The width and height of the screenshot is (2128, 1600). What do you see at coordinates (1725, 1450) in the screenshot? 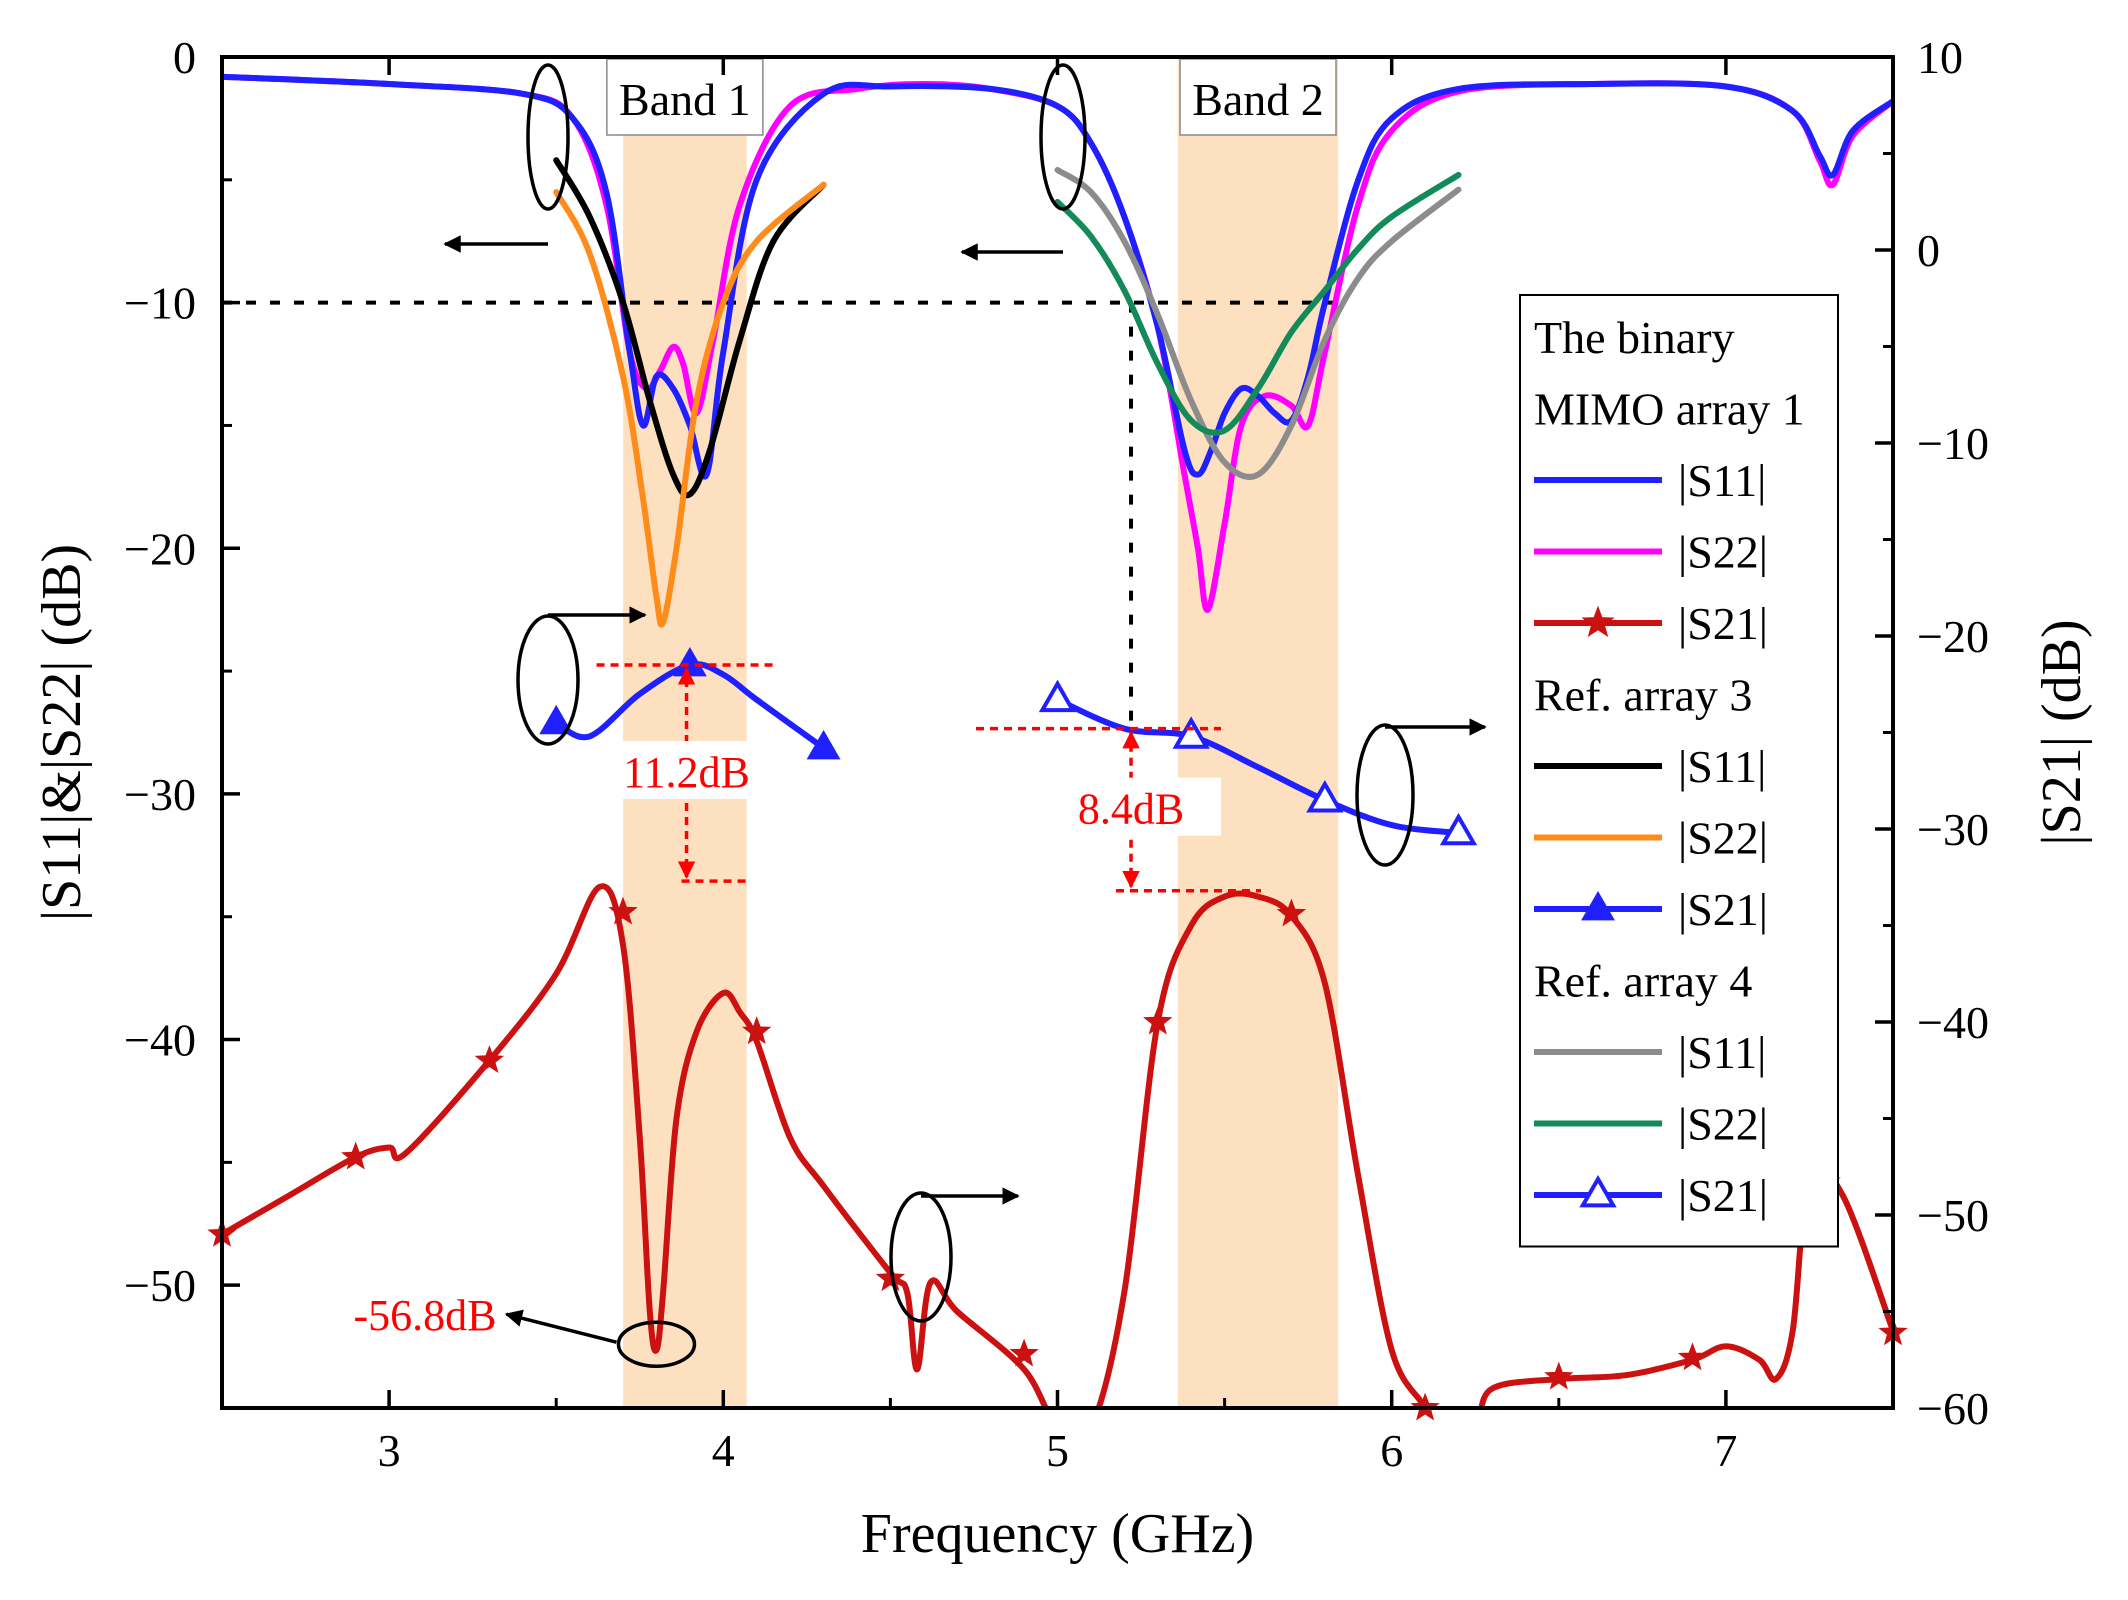
I see `x-tick-label: 7` at bounding box center [1725, 1450].